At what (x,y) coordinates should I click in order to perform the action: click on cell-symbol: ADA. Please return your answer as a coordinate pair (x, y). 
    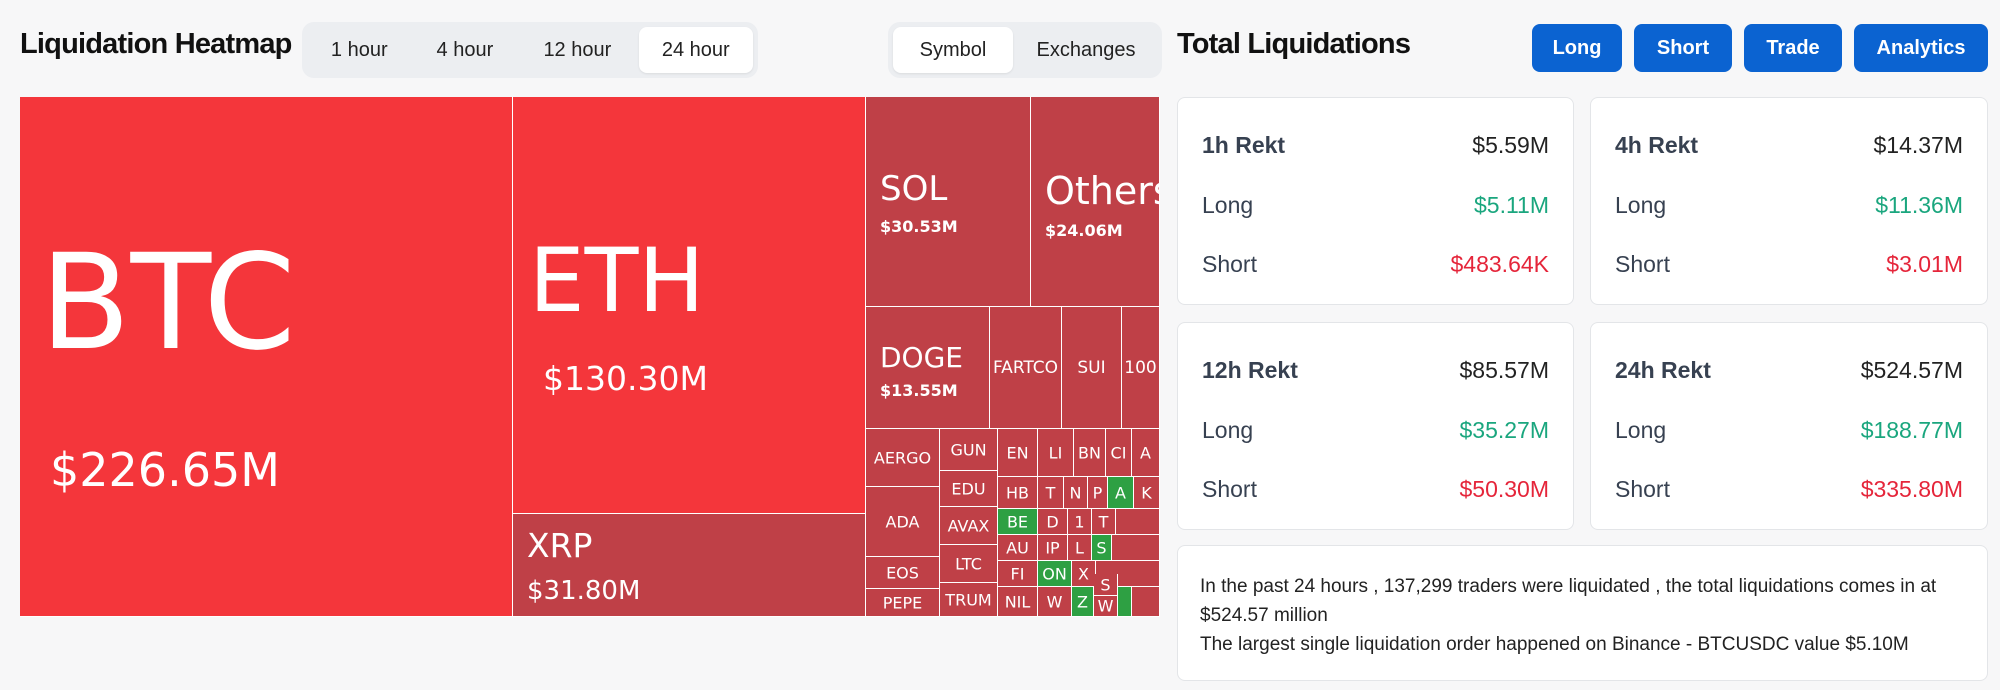
    Looking at the image, I should click on (902, 521).